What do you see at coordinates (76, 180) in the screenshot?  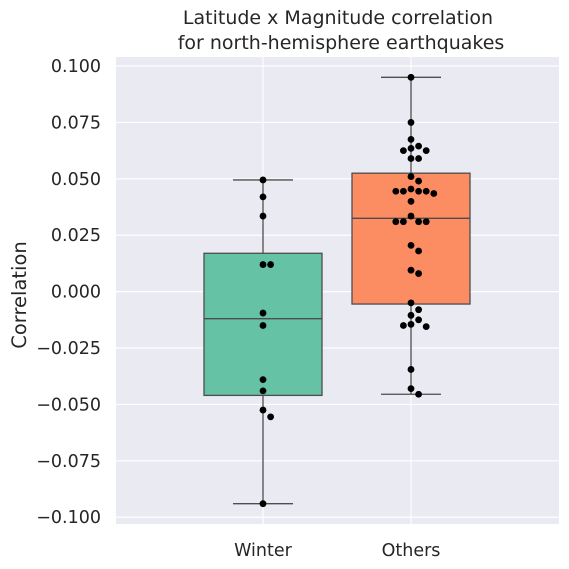 I see `y-tick-label: 0.050` at bounding box center [76, 180].